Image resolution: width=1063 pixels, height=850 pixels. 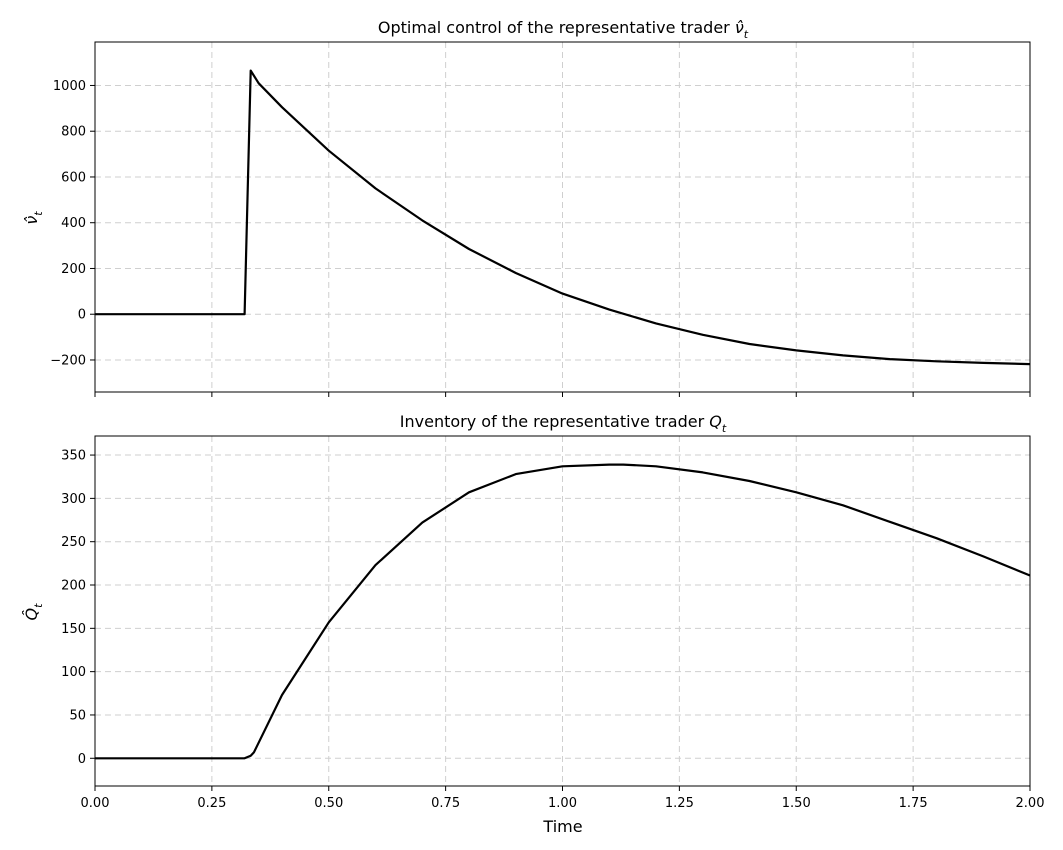 What do you see at coordinates (95, 803) in the screenshot?
I see `x-tick-label: 0.00` at bounding box center [95, 803].